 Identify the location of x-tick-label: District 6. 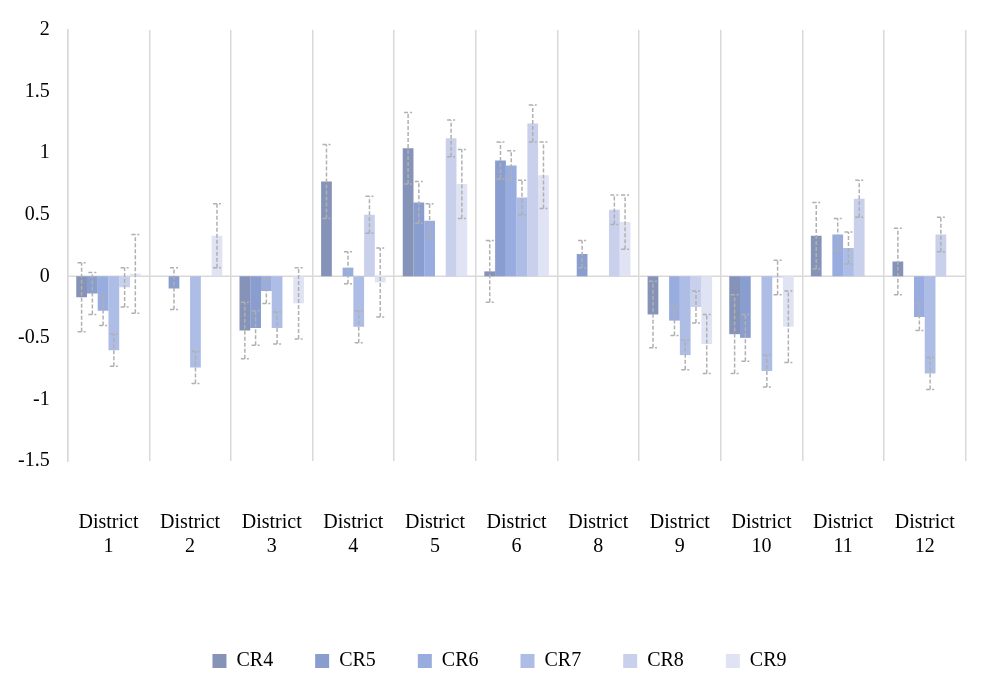
(517, 533).